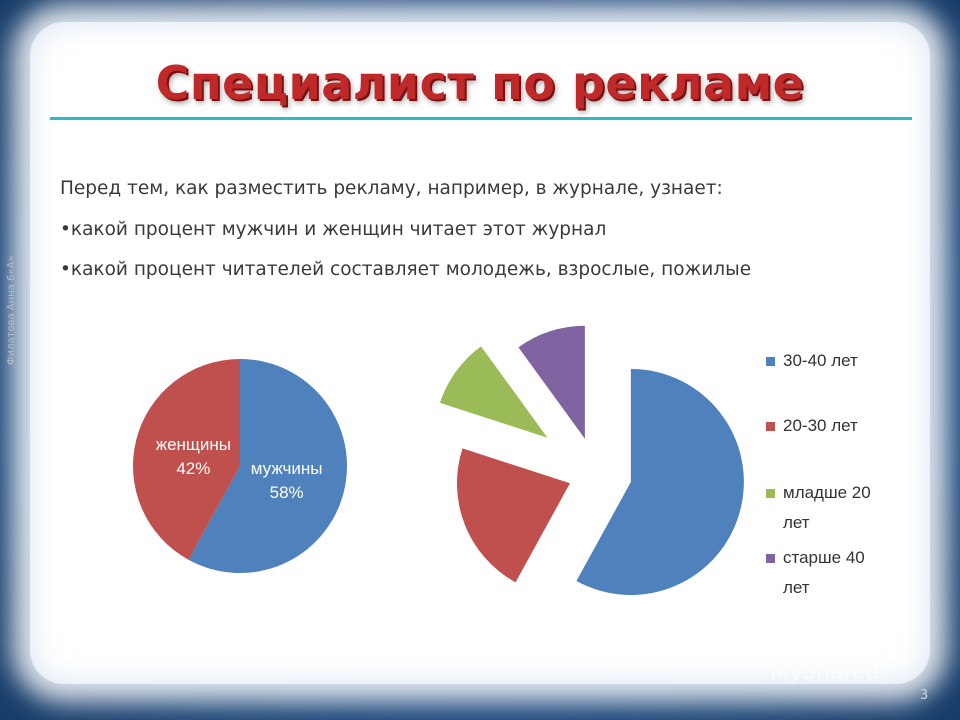 The image size is (960, 720). I want to click on slide-title: Специалист по рекламе, so click(480, 83).